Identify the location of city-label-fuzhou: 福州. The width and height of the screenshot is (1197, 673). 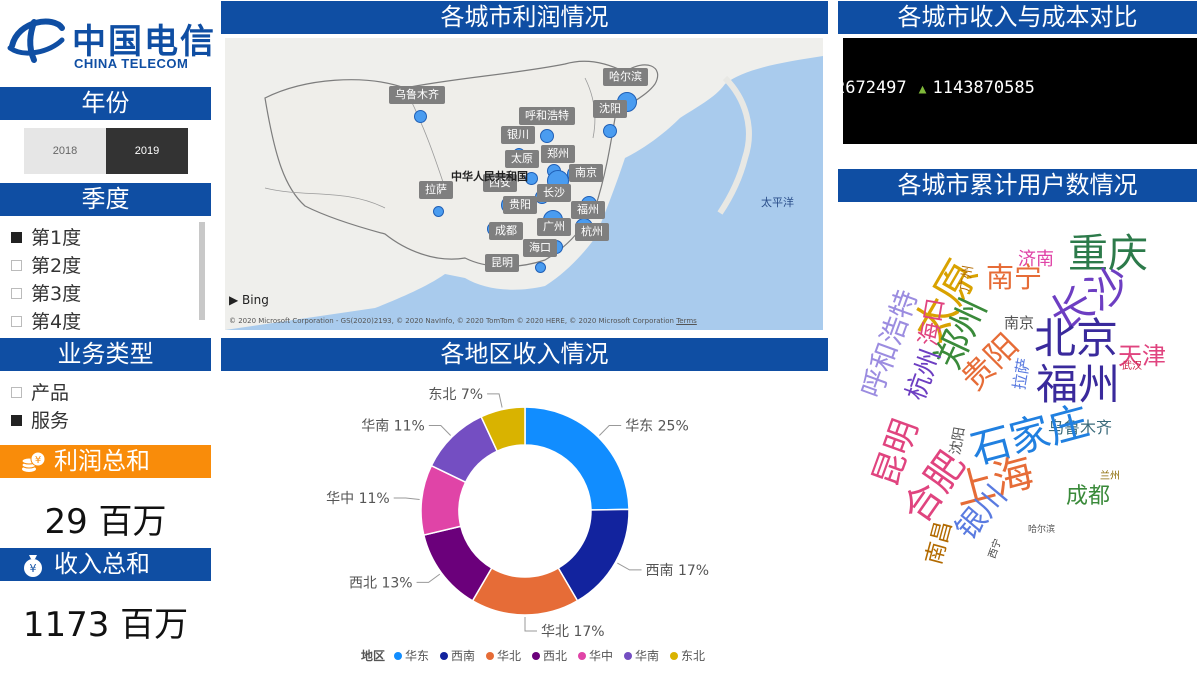
(588, 210).